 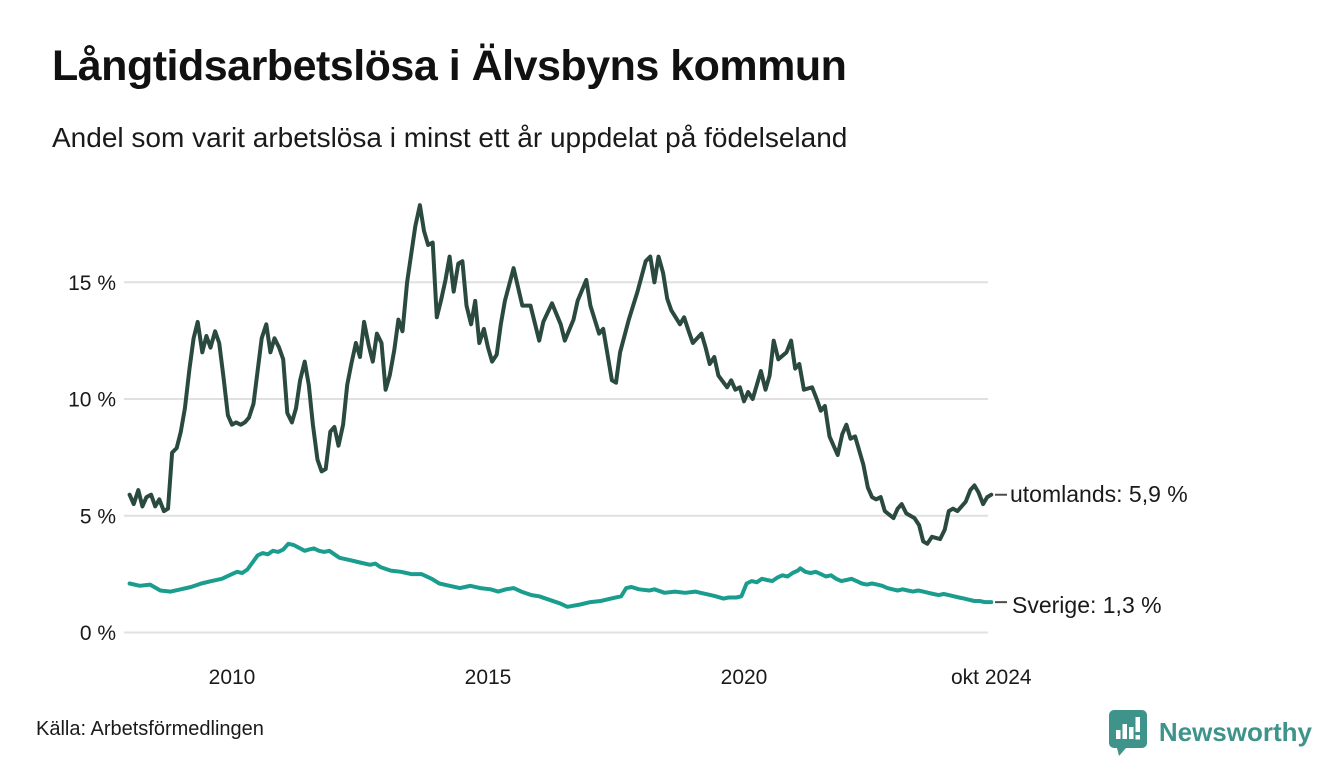 What do you see at coordinates (1001, 548) in the screenshot?
I see `series-end-dashes` at bounding box center [1001, 548].